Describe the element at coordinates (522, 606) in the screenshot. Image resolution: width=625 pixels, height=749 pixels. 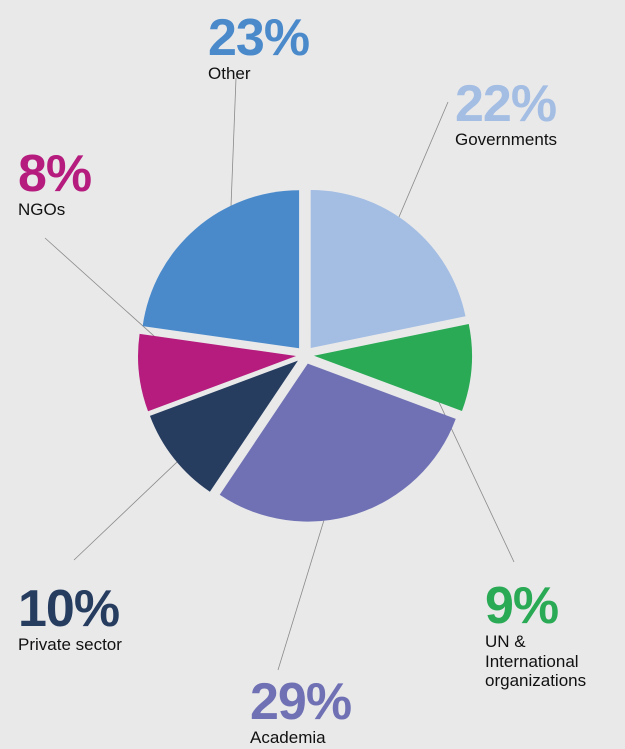
I see `slice-percent: 9%` at that location.